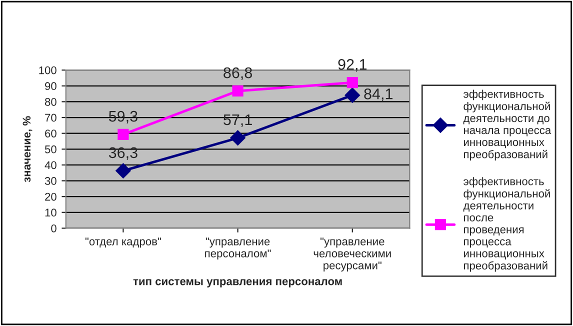 This screenshot has height=326, width=573. Describe the element at coordinates (50, 149) in the screenshot. I see `y-tick-label: 50` at that location.